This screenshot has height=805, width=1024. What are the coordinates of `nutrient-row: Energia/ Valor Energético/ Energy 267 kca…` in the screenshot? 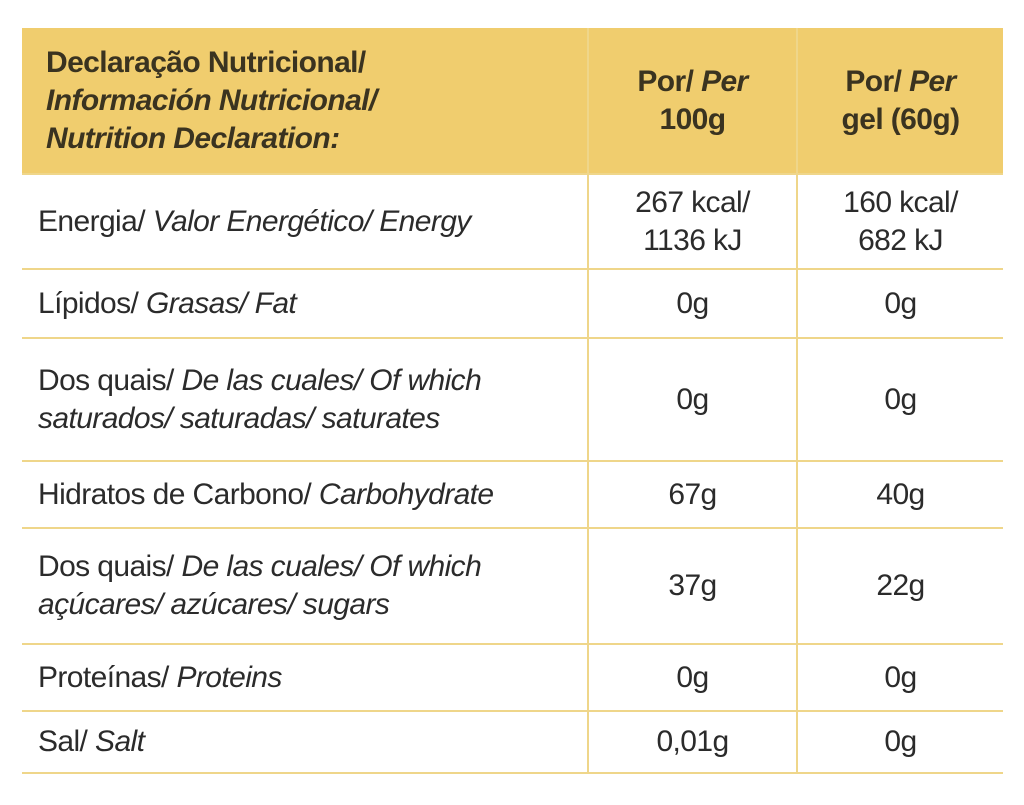 It's located at (512, 222).